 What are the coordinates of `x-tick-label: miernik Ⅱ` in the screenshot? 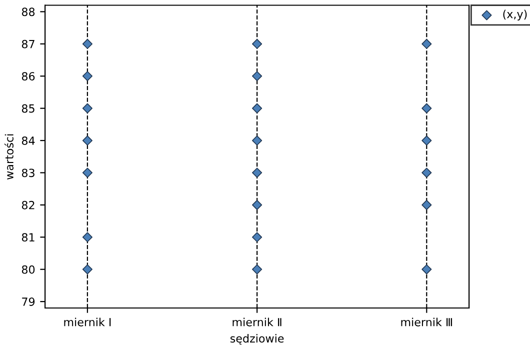 It's located at (257, 322).